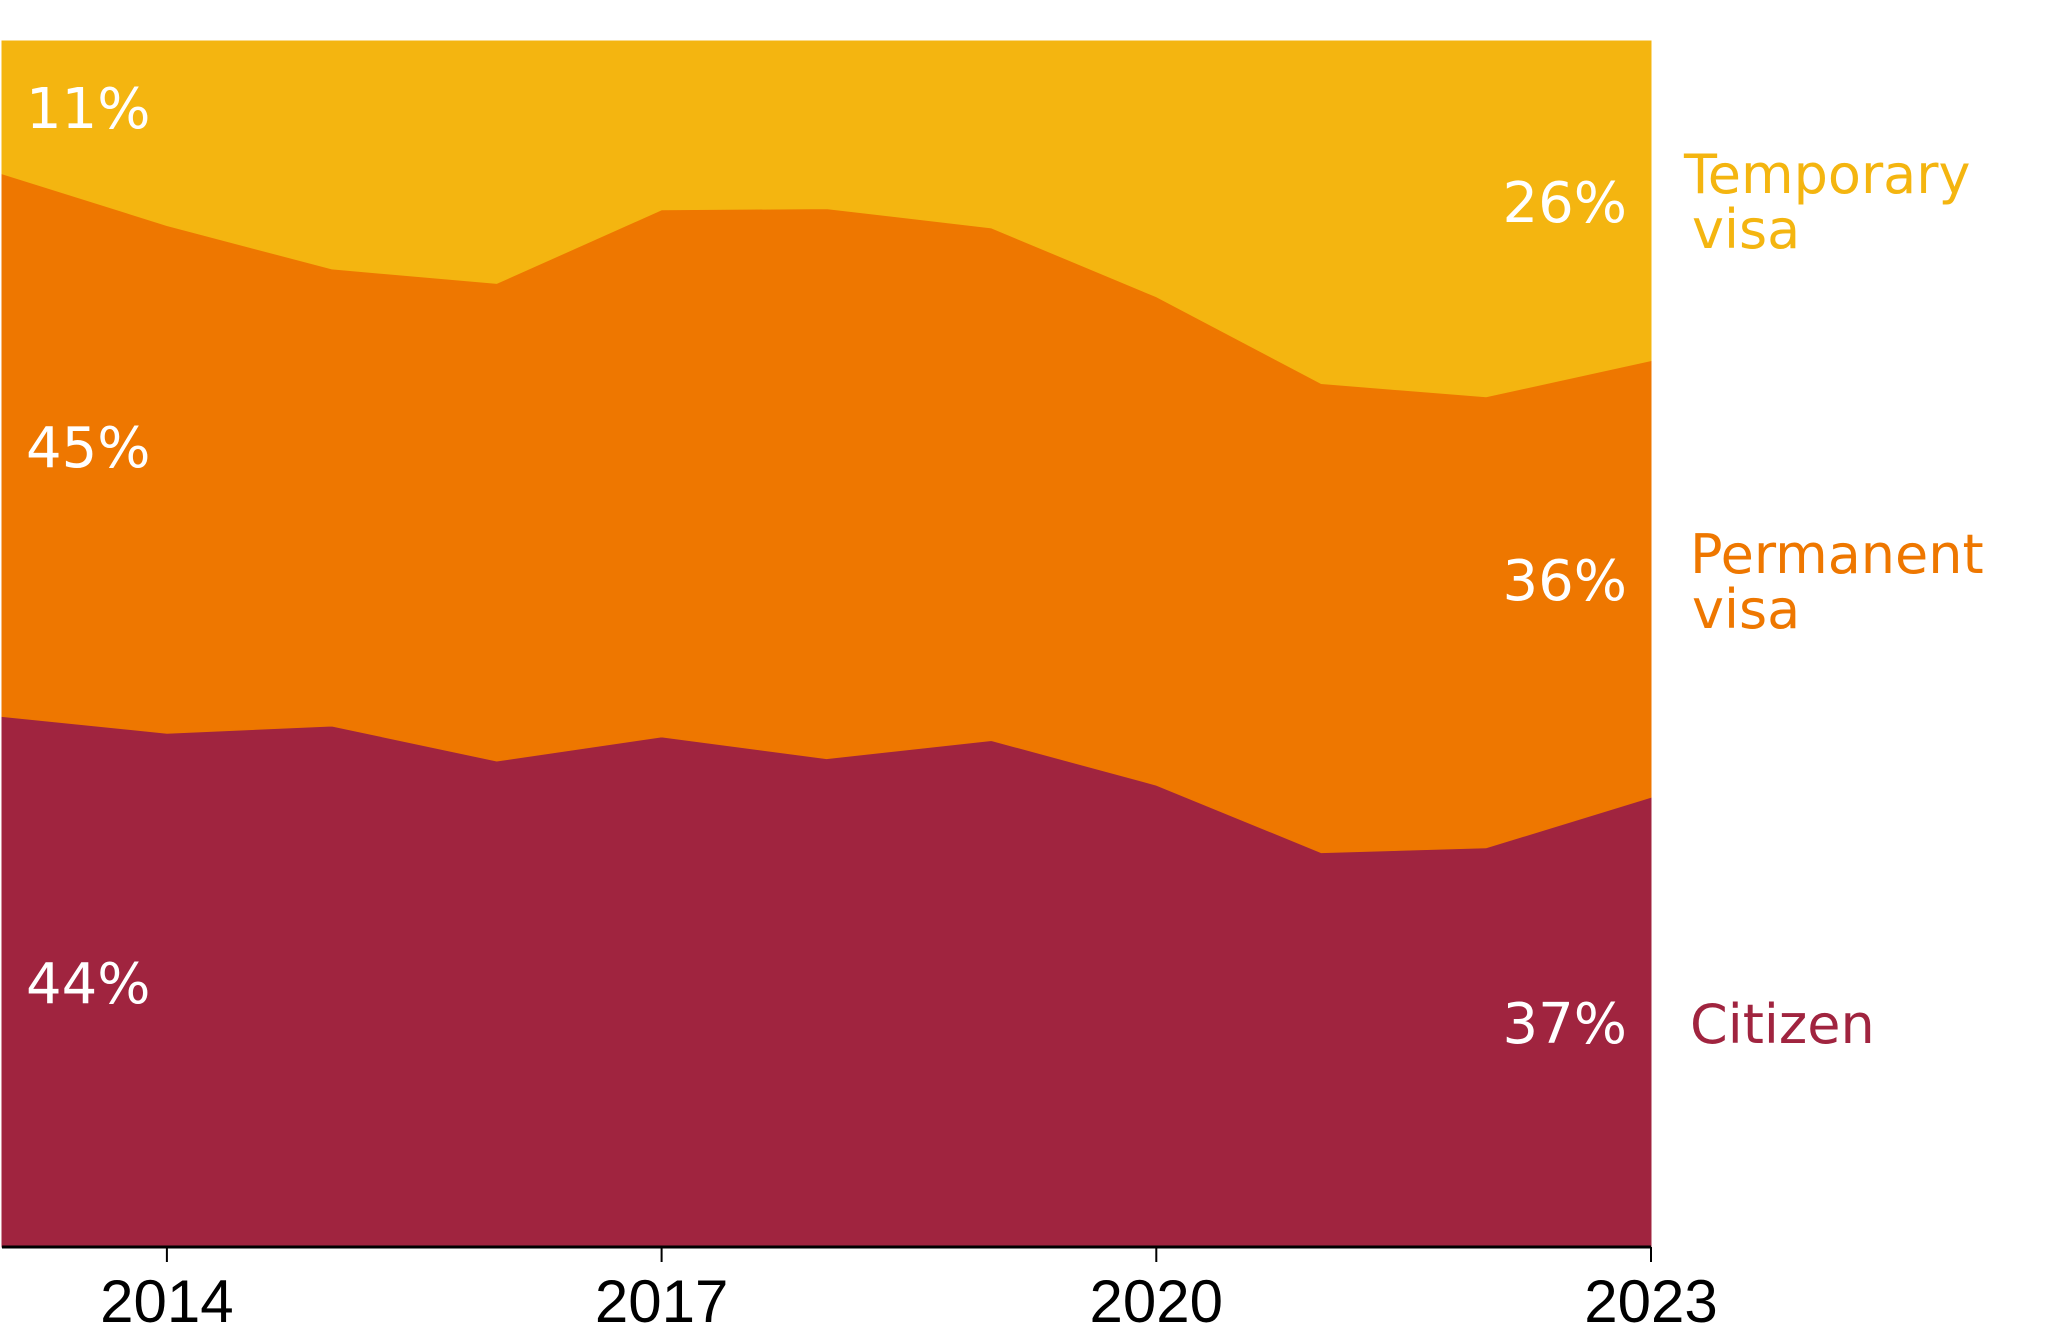  I want to click on legend-citizen: Citizen, so click(1782, 1024).